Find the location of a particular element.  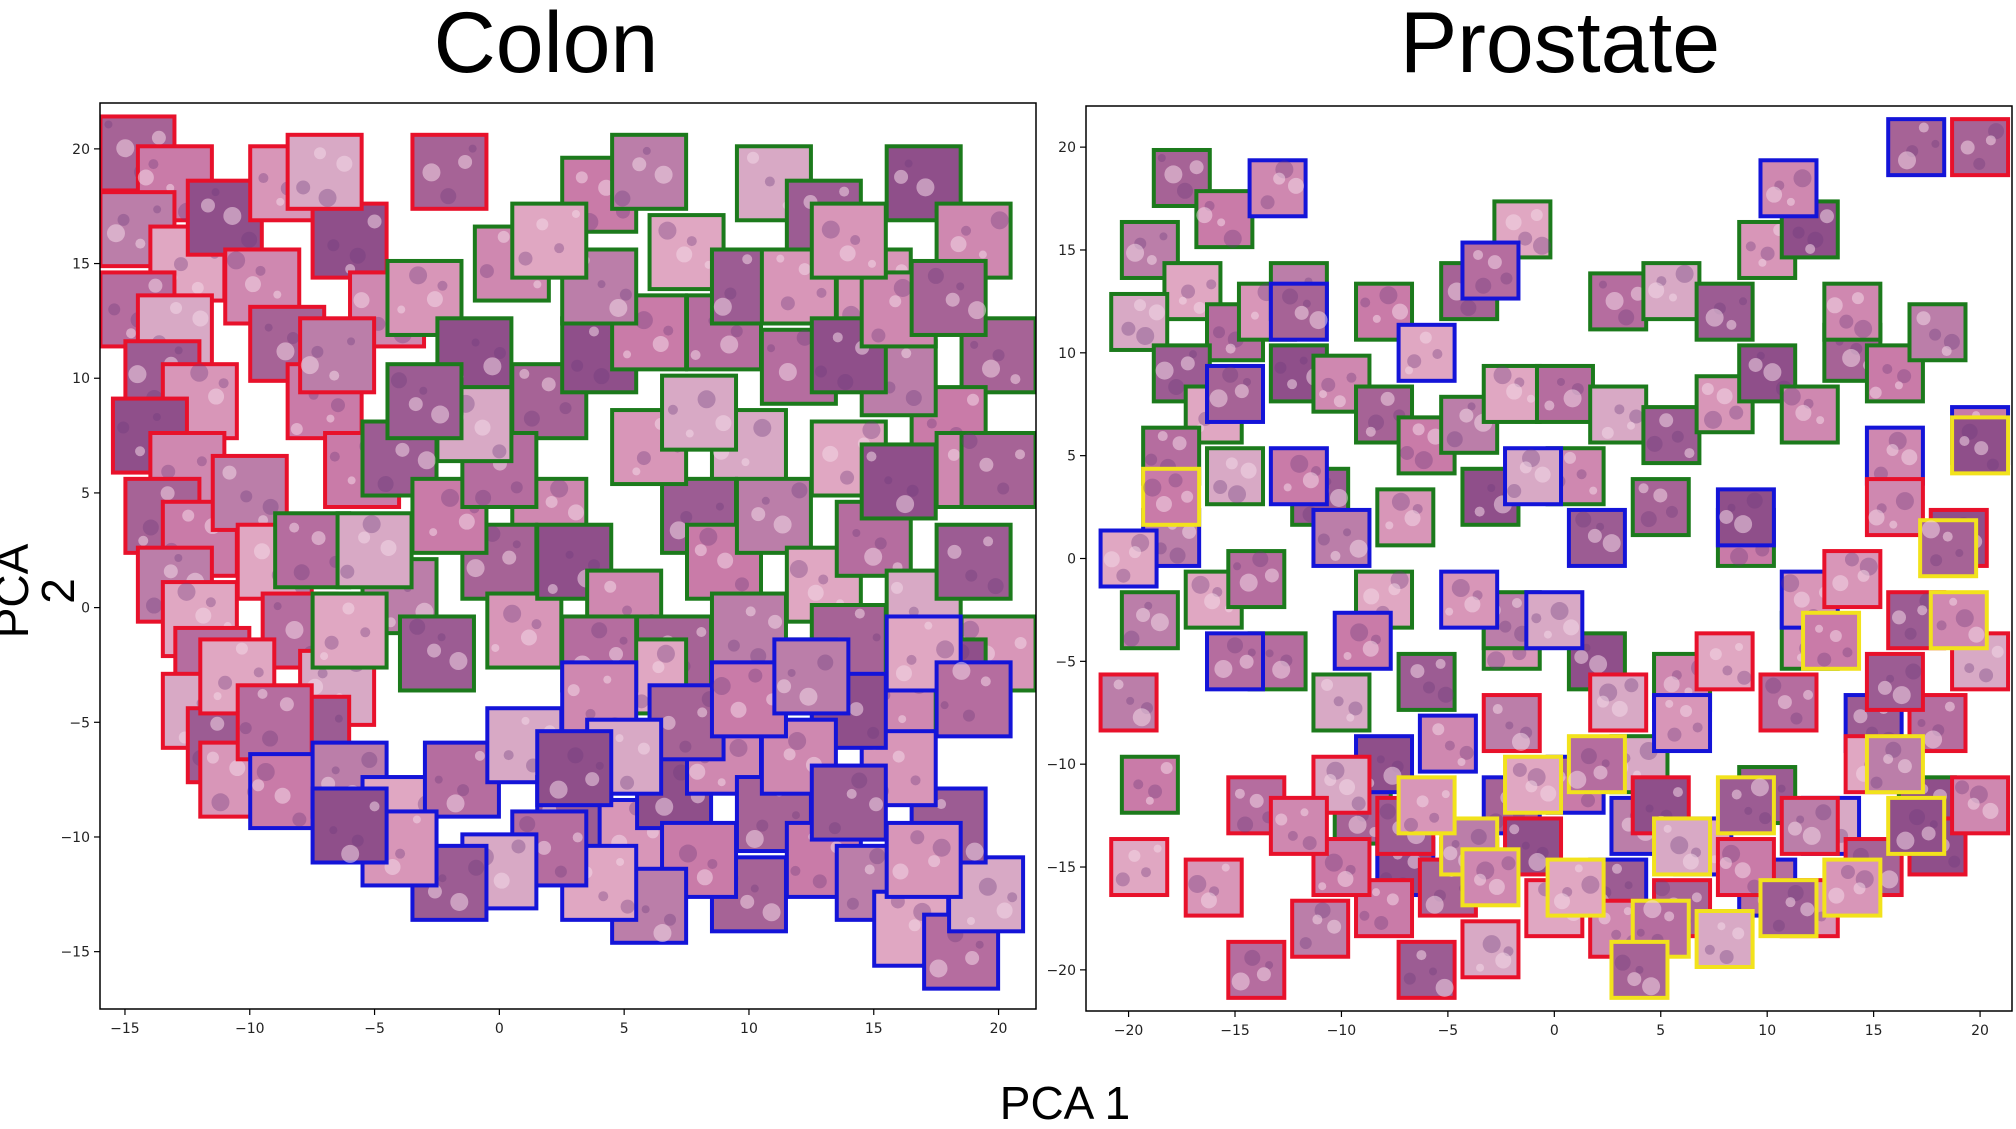

chart-title-prostate: Prostate is located at coordinates (1560, 45).